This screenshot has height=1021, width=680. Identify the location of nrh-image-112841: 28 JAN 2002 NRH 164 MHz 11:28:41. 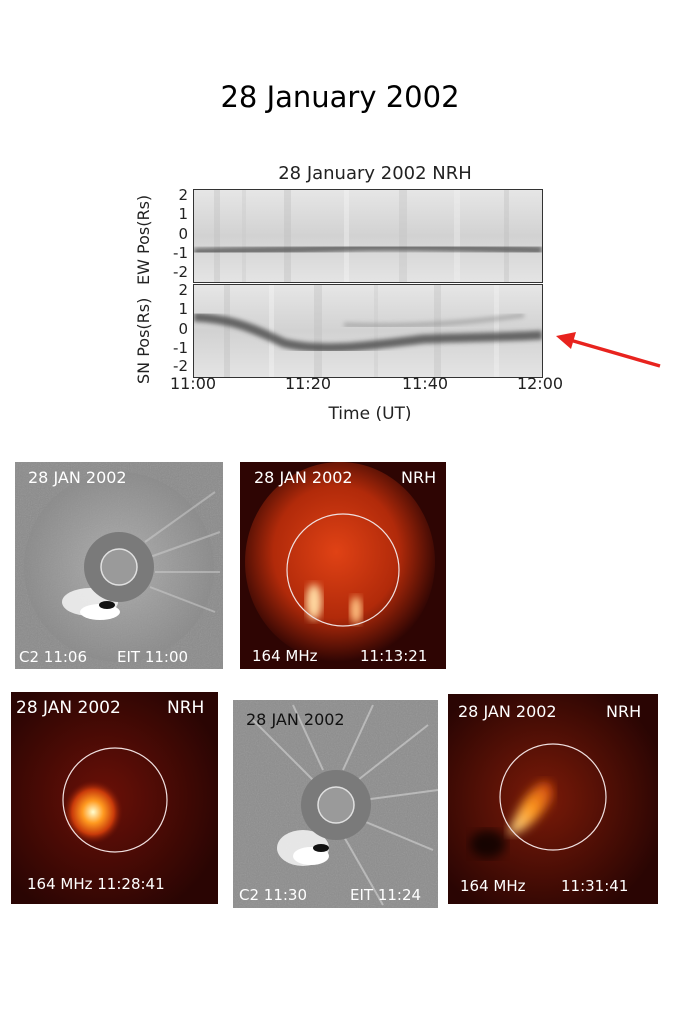
(114, 798).